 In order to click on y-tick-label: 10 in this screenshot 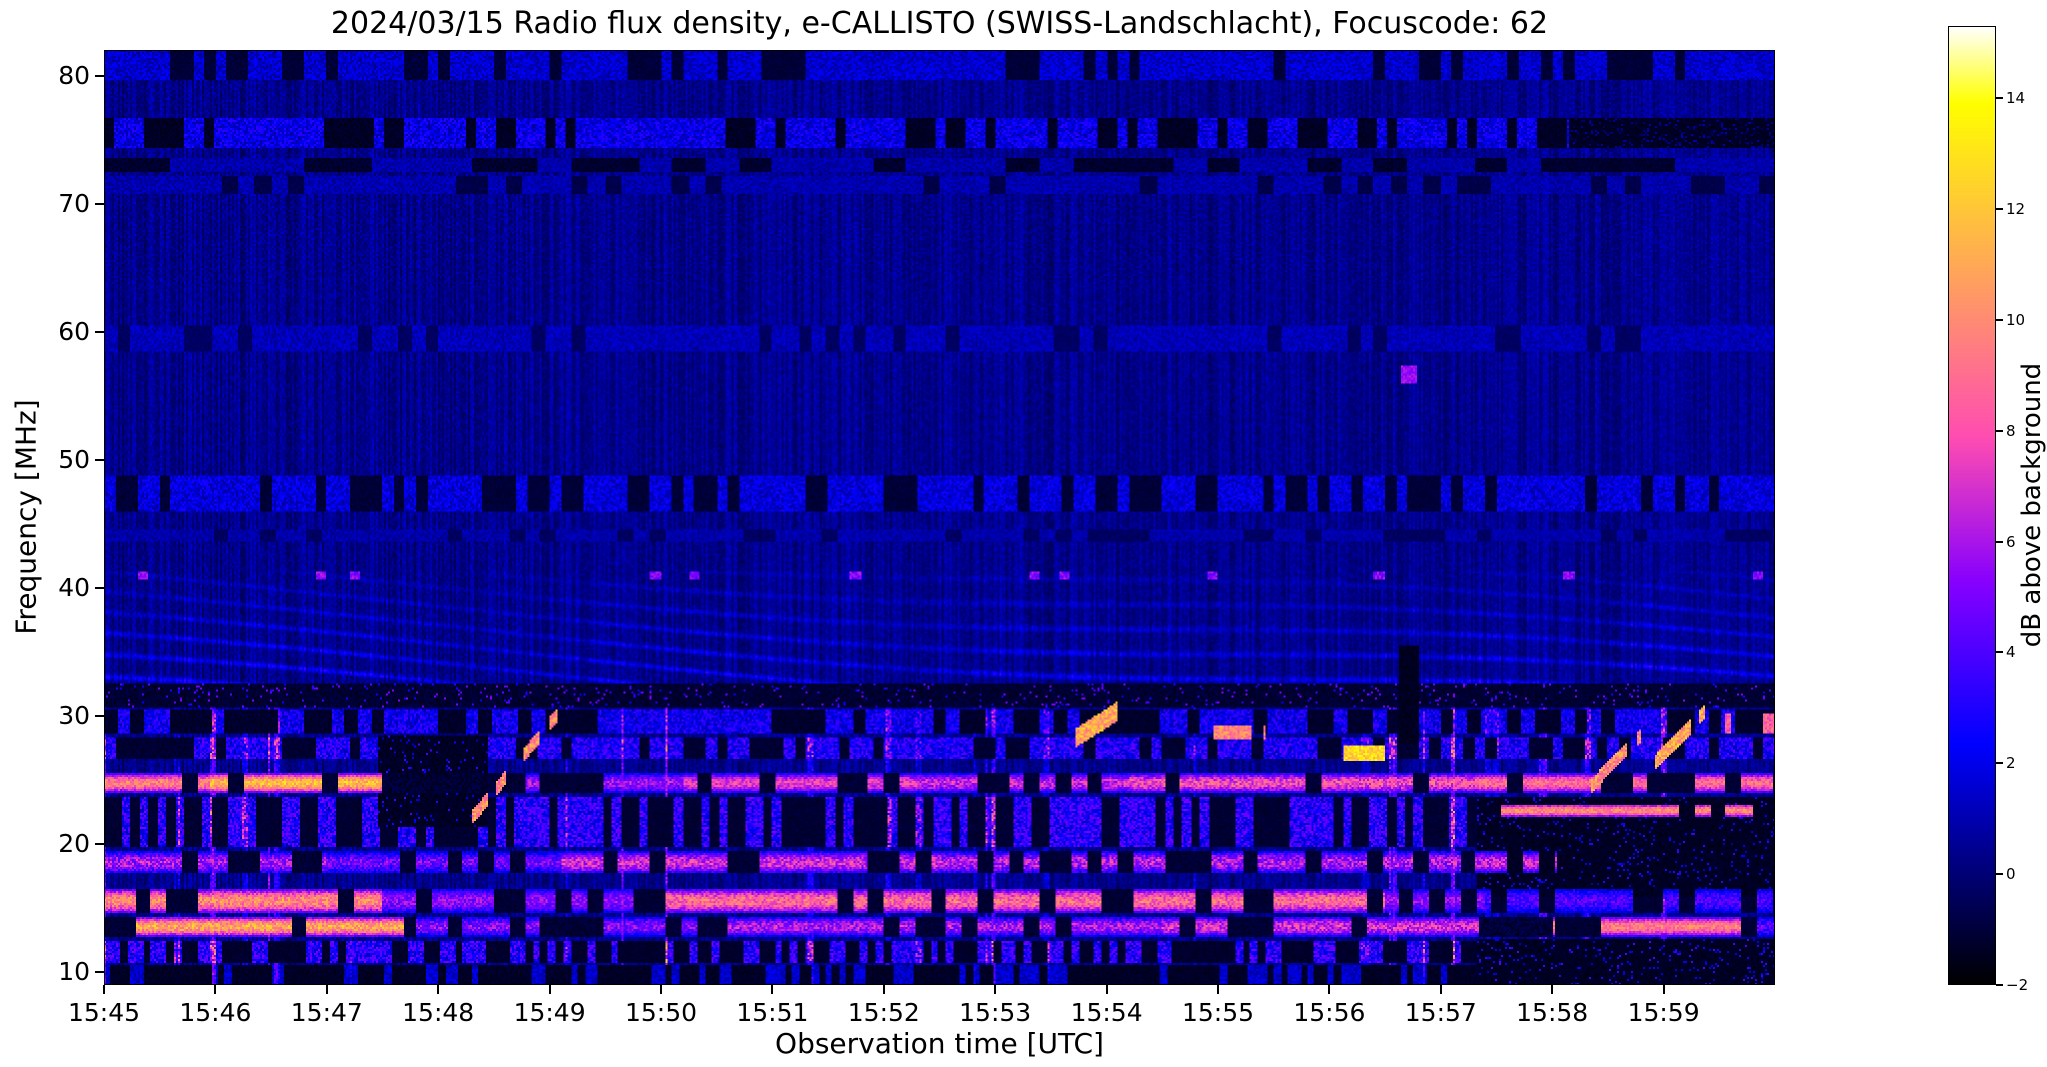, I will do `click(74, 972)`.